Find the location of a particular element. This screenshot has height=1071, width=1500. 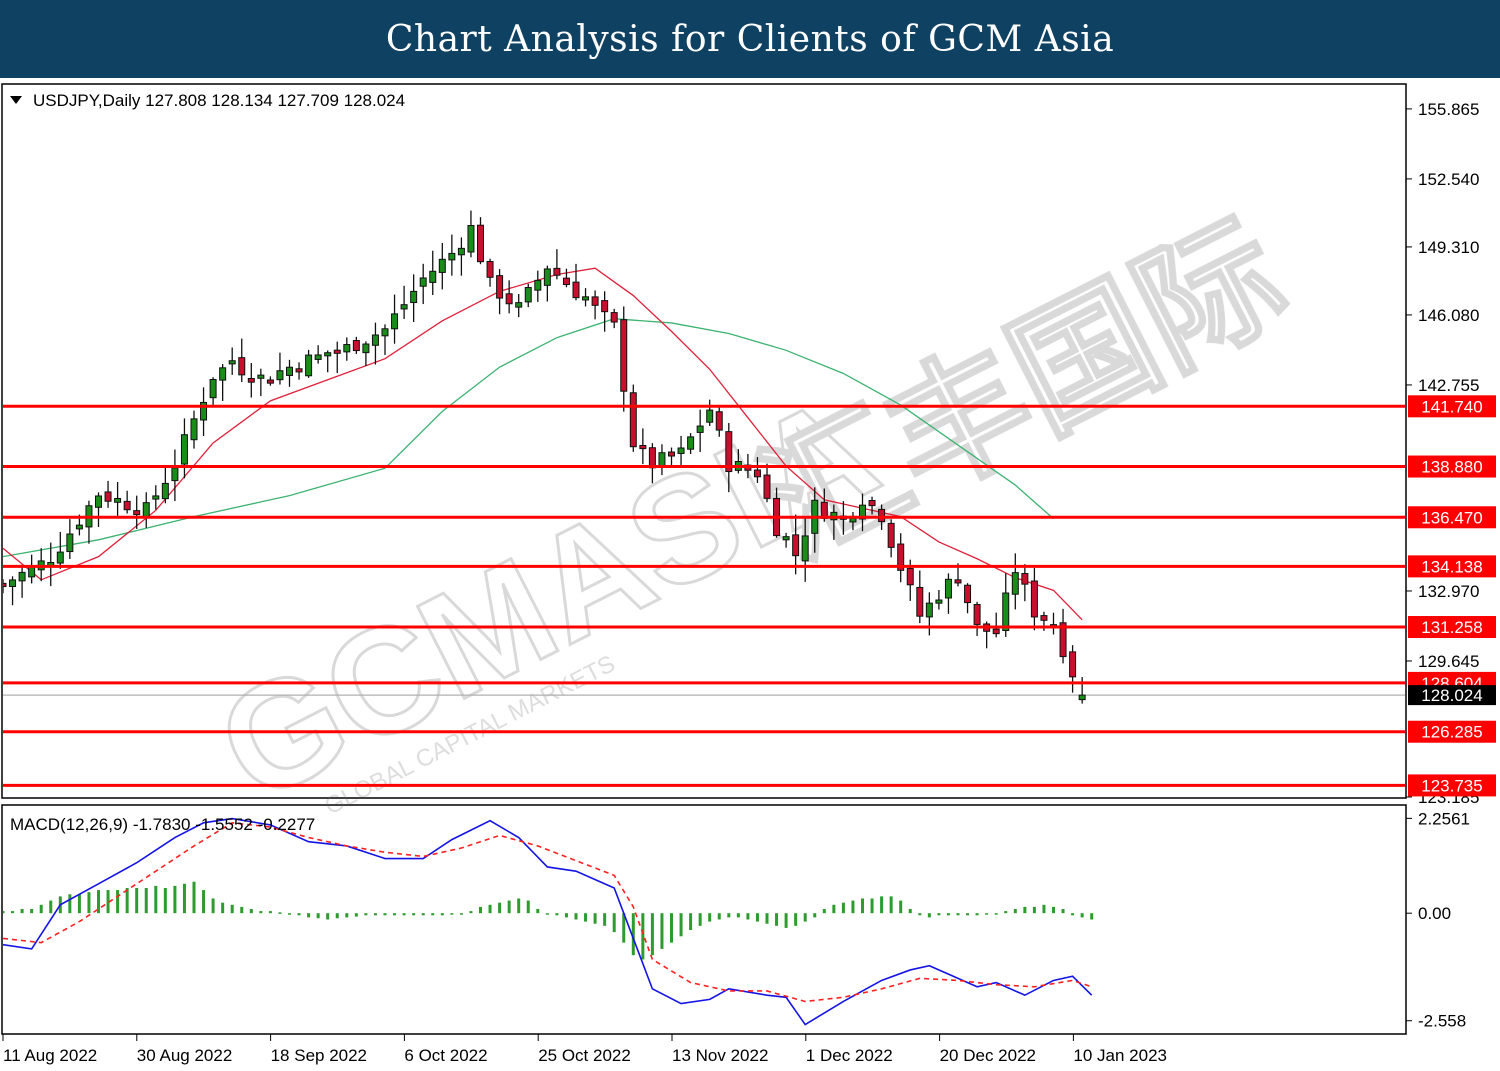

level-label-bg is located at coordinates (1452, 566).